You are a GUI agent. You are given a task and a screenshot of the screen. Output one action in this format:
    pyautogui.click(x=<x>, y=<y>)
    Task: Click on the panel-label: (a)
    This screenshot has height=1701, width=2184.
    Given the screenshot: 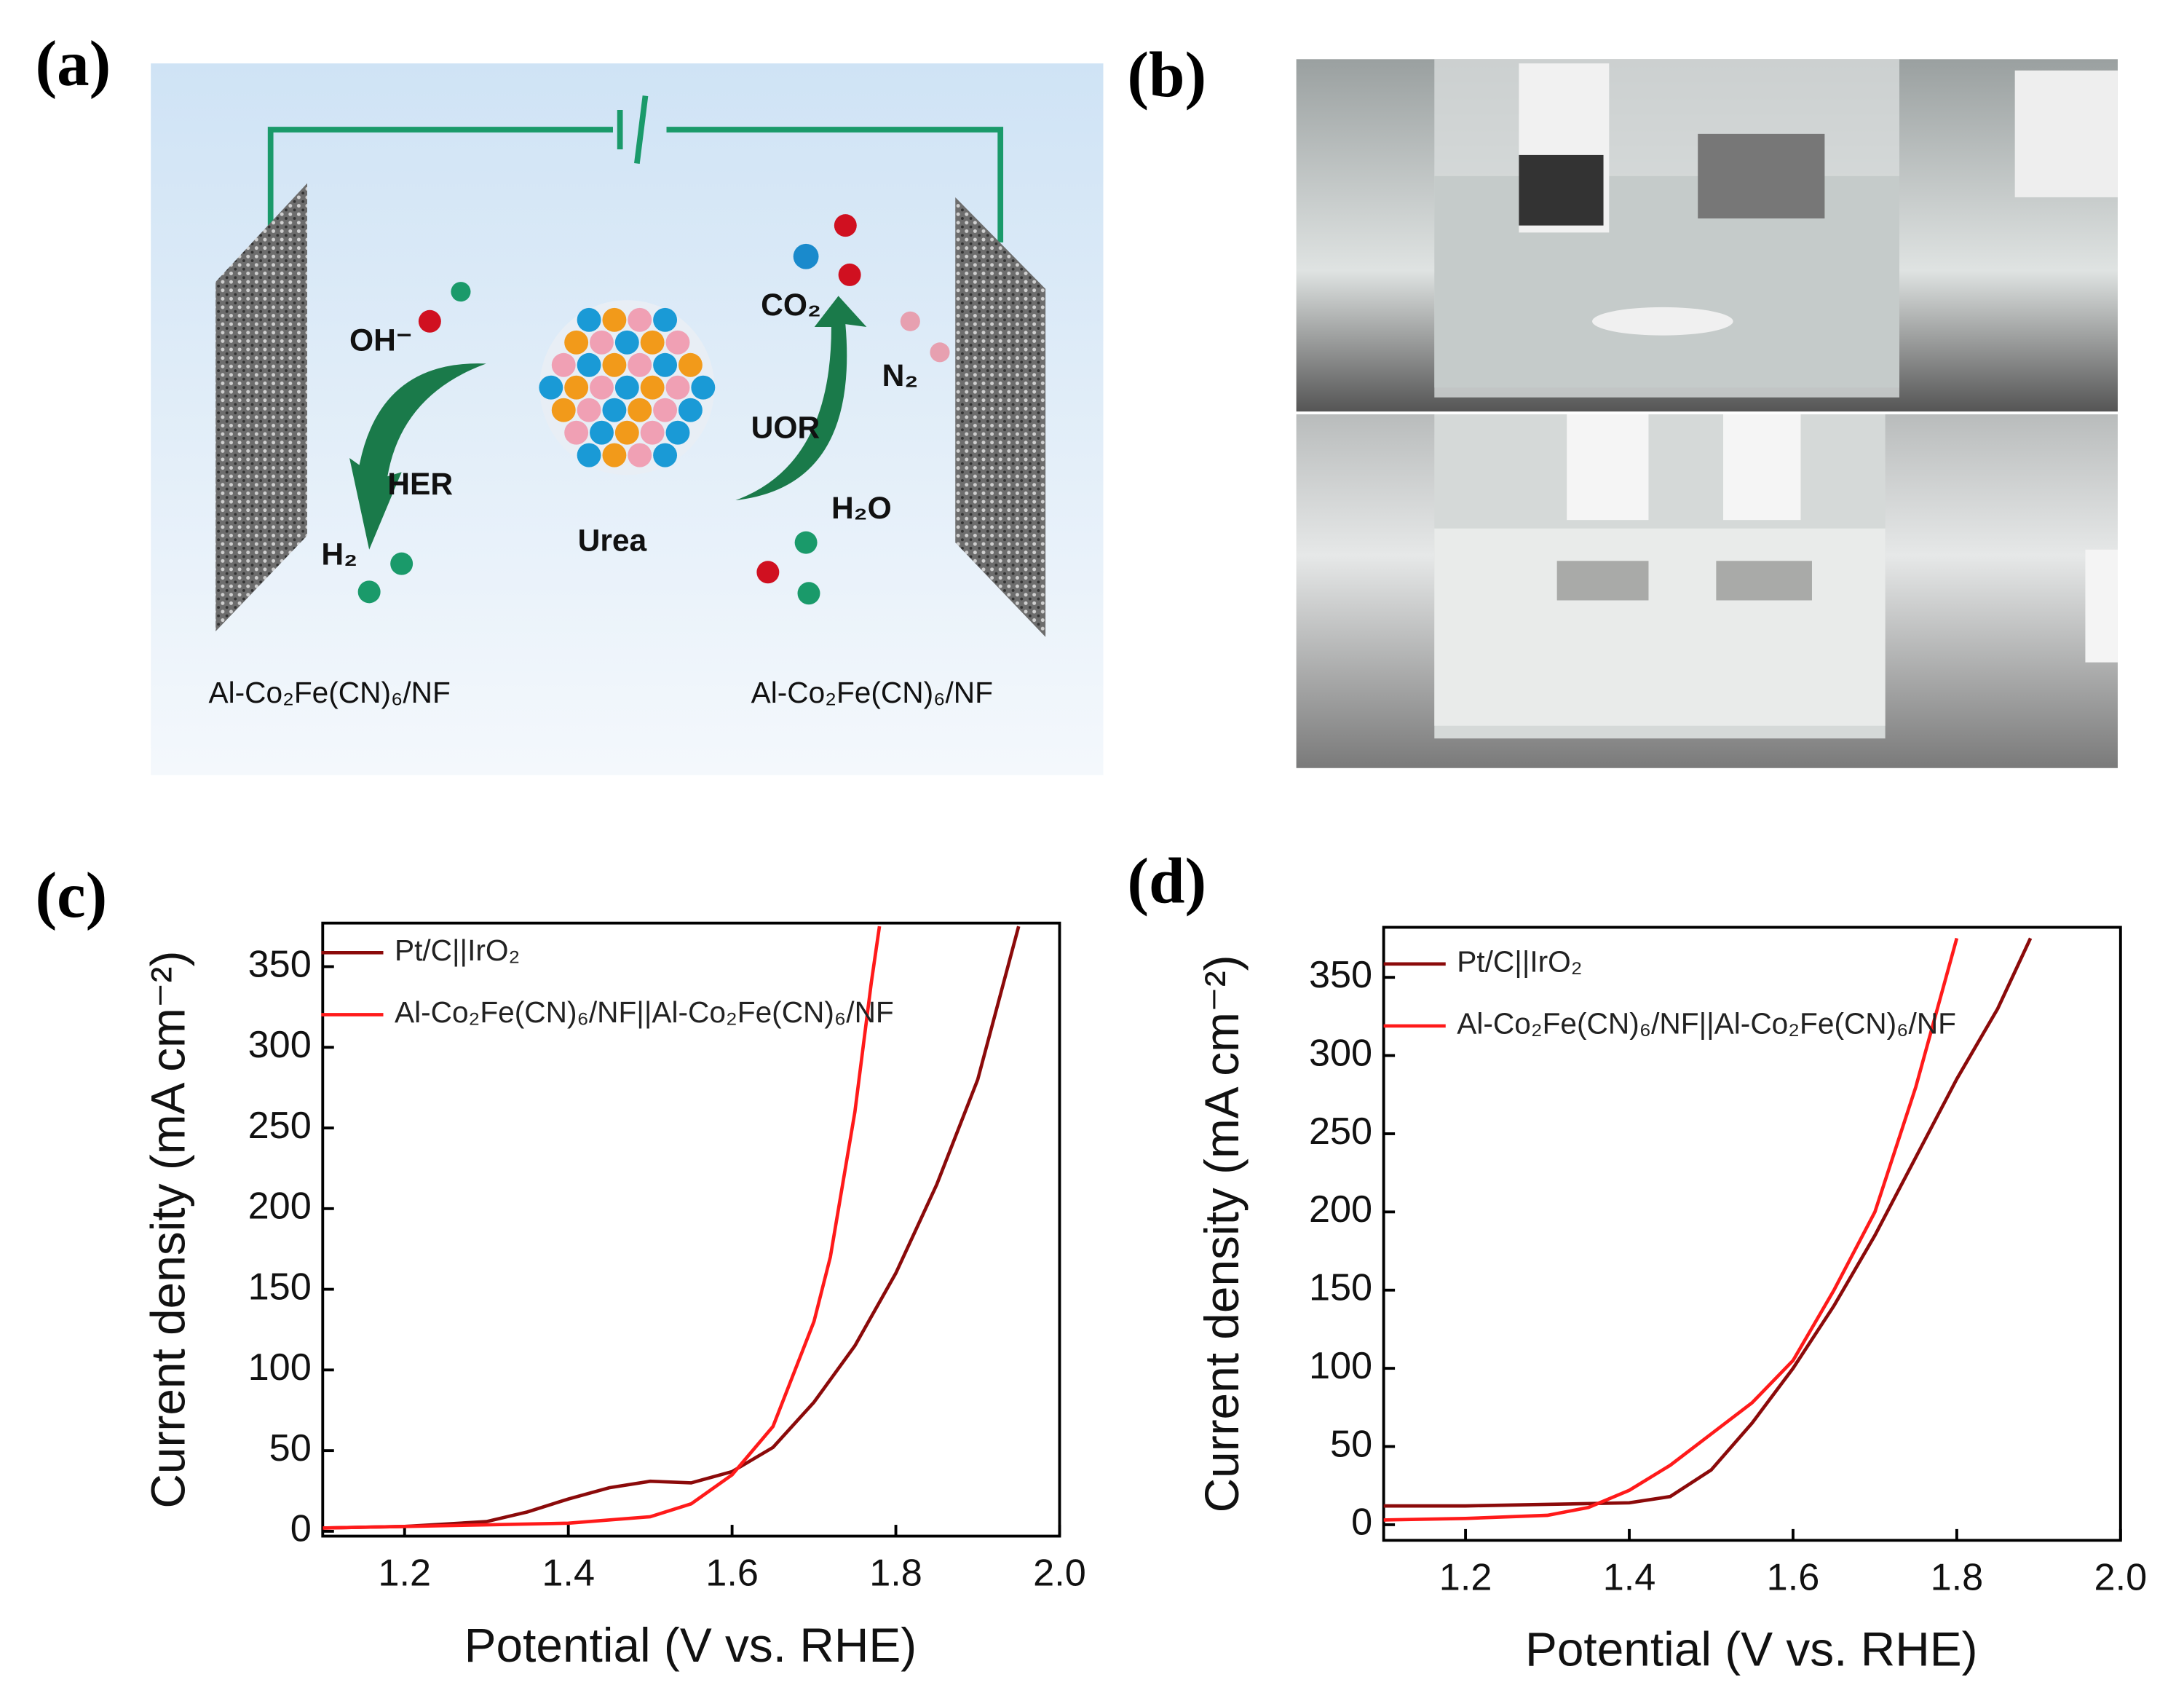 What is the action you would take?
    pyautogui.click(x=73, y=64)
    